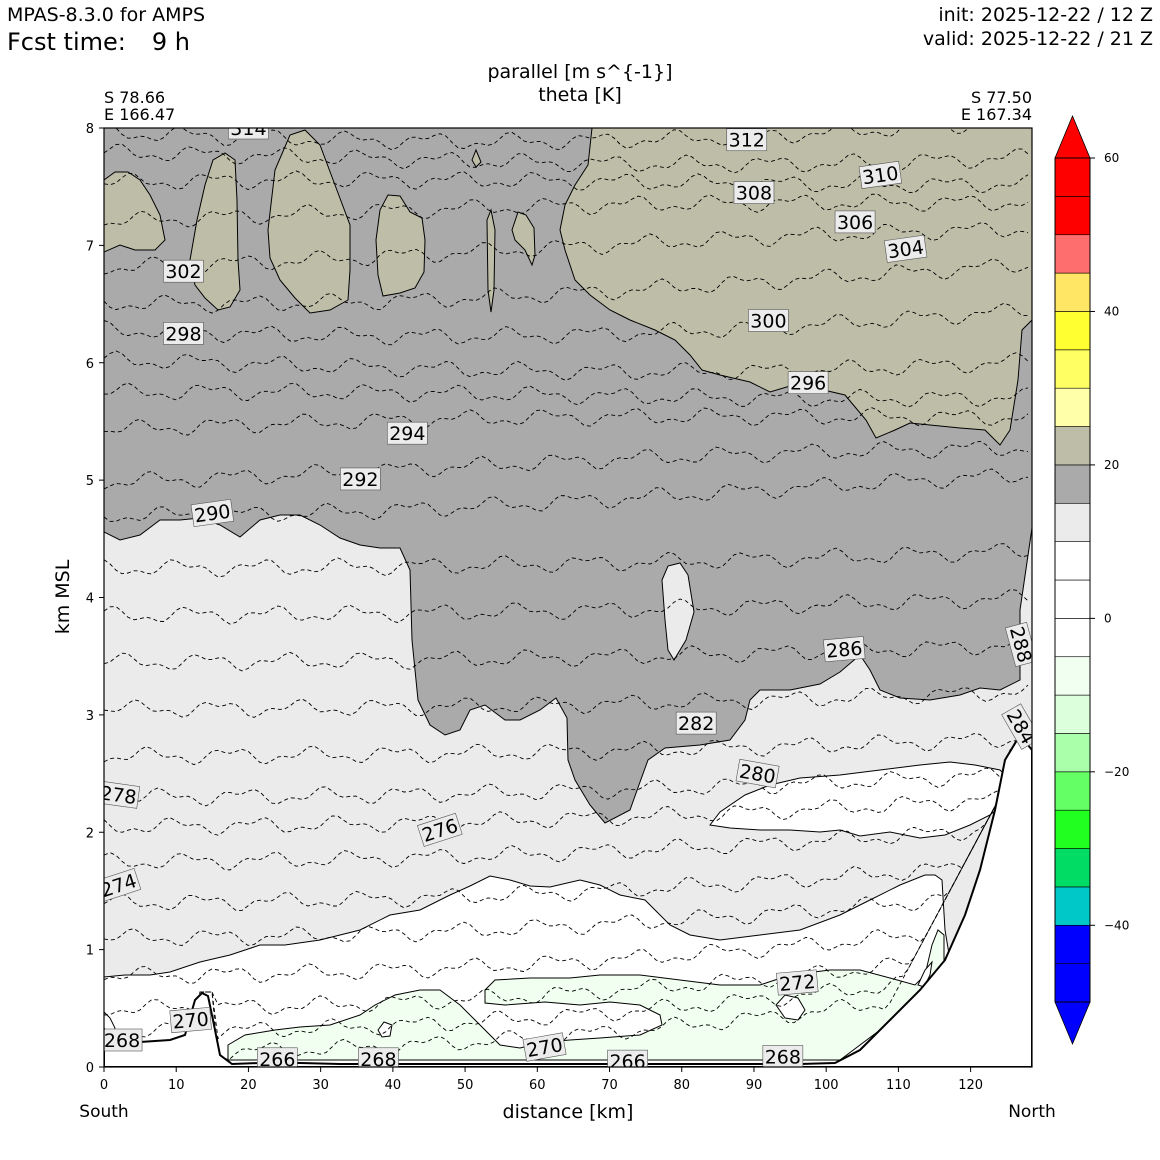 Image resolution: width=1160 pixels, height=1160 pixels. I want to click on x-tick-label: 50, so click(465, 1085).